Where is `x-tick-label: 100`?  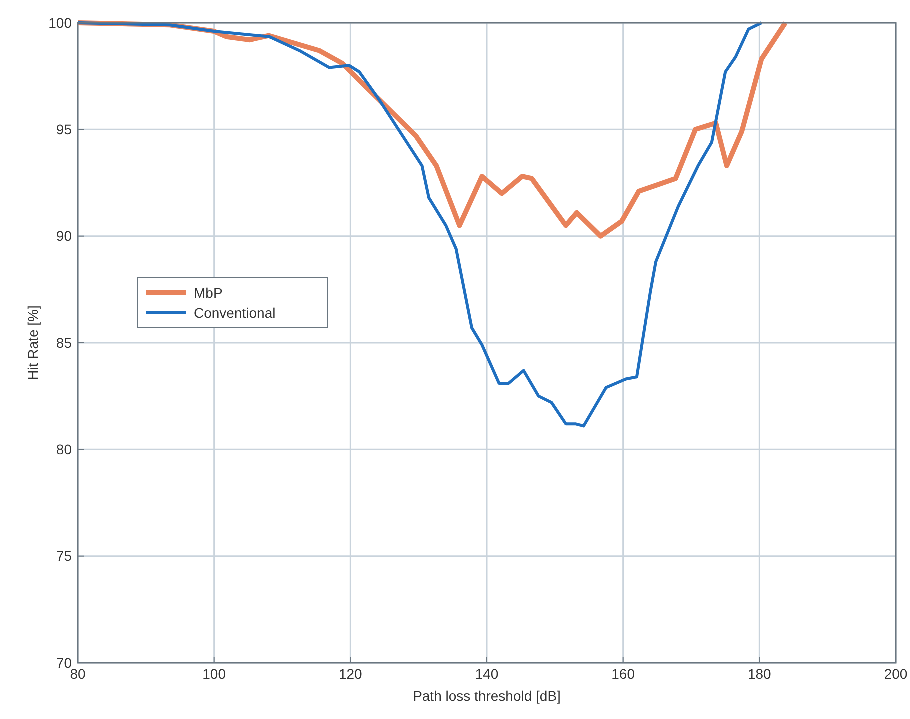
x-tick-label: 100 is located at coordinates (214, 674).